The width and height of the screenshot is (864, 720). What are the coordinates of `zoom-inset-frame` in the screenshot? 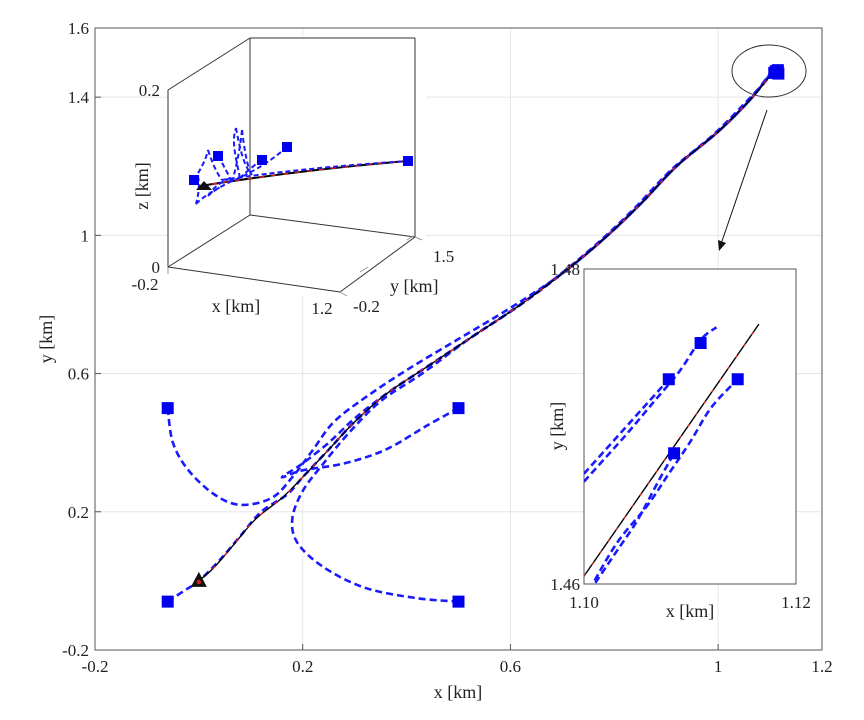 It's located at (690, 426).